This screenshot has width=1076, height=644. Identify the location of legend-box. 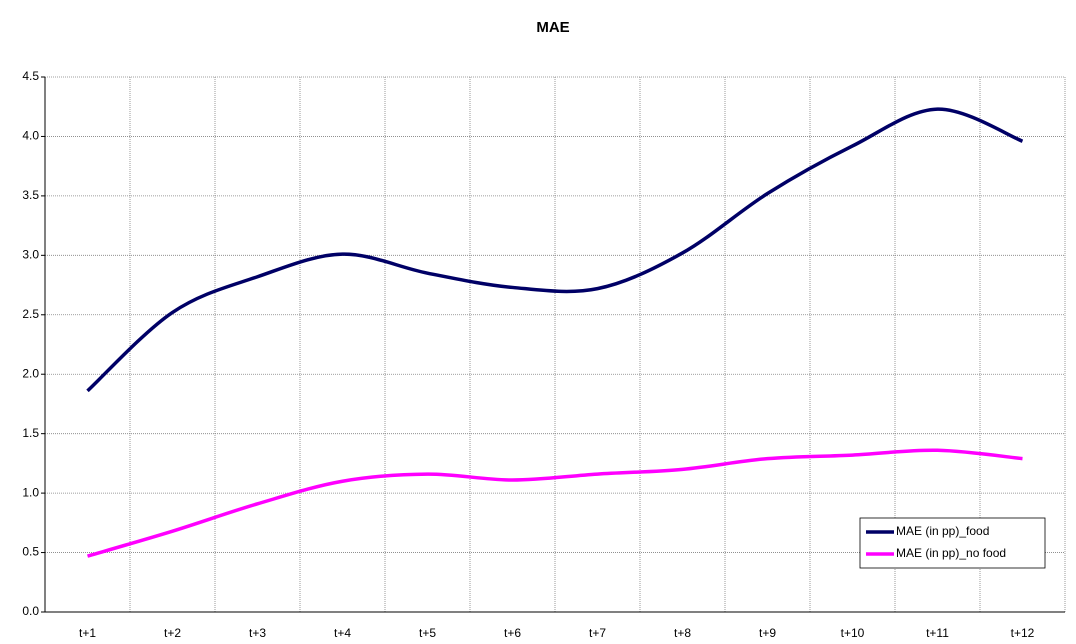
(952, 543).